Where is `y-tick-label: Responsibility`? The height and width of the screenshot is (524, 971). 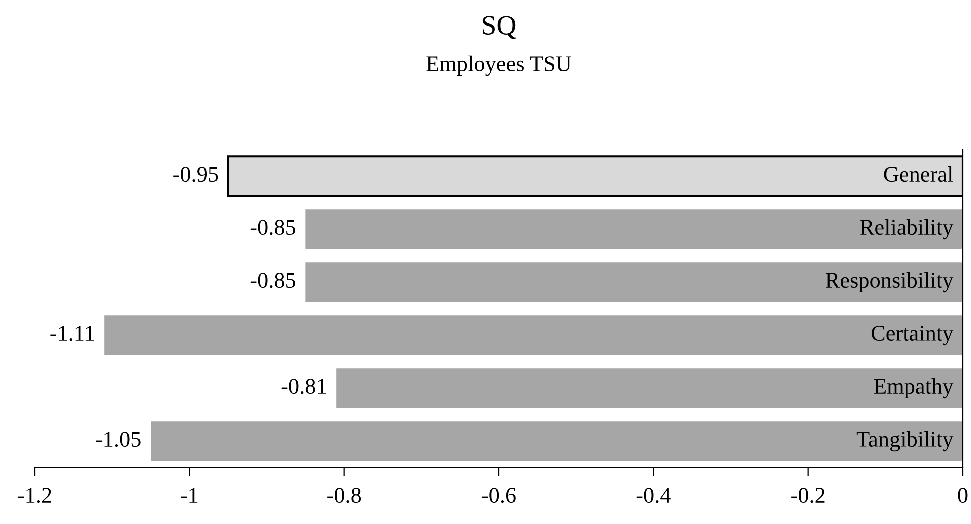
y-tick-label: Responsibility is located at coordinates (890, 282).